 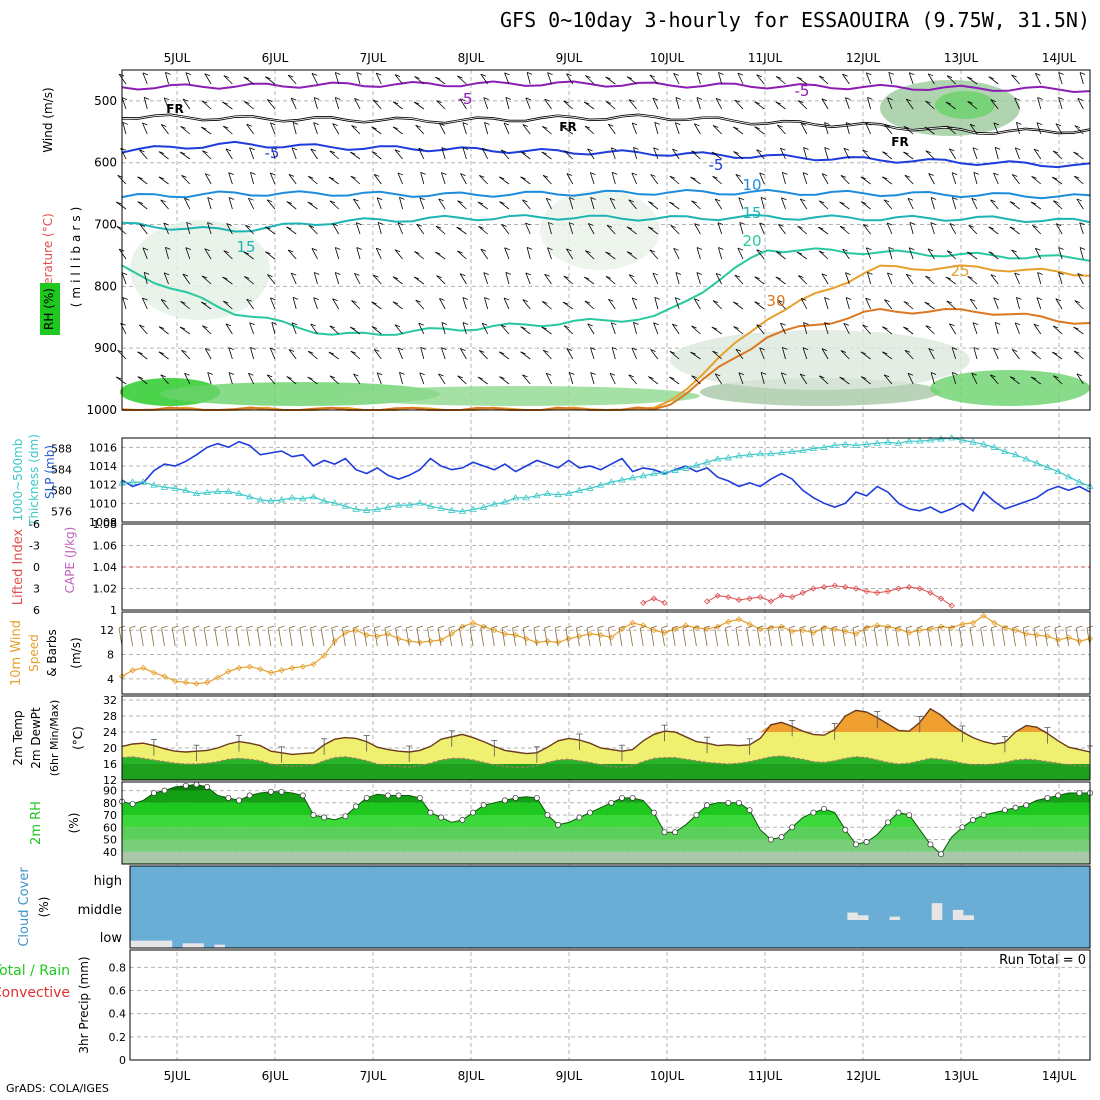 I want to click on precip-tick: 0.8, so click(x=118, y=967).